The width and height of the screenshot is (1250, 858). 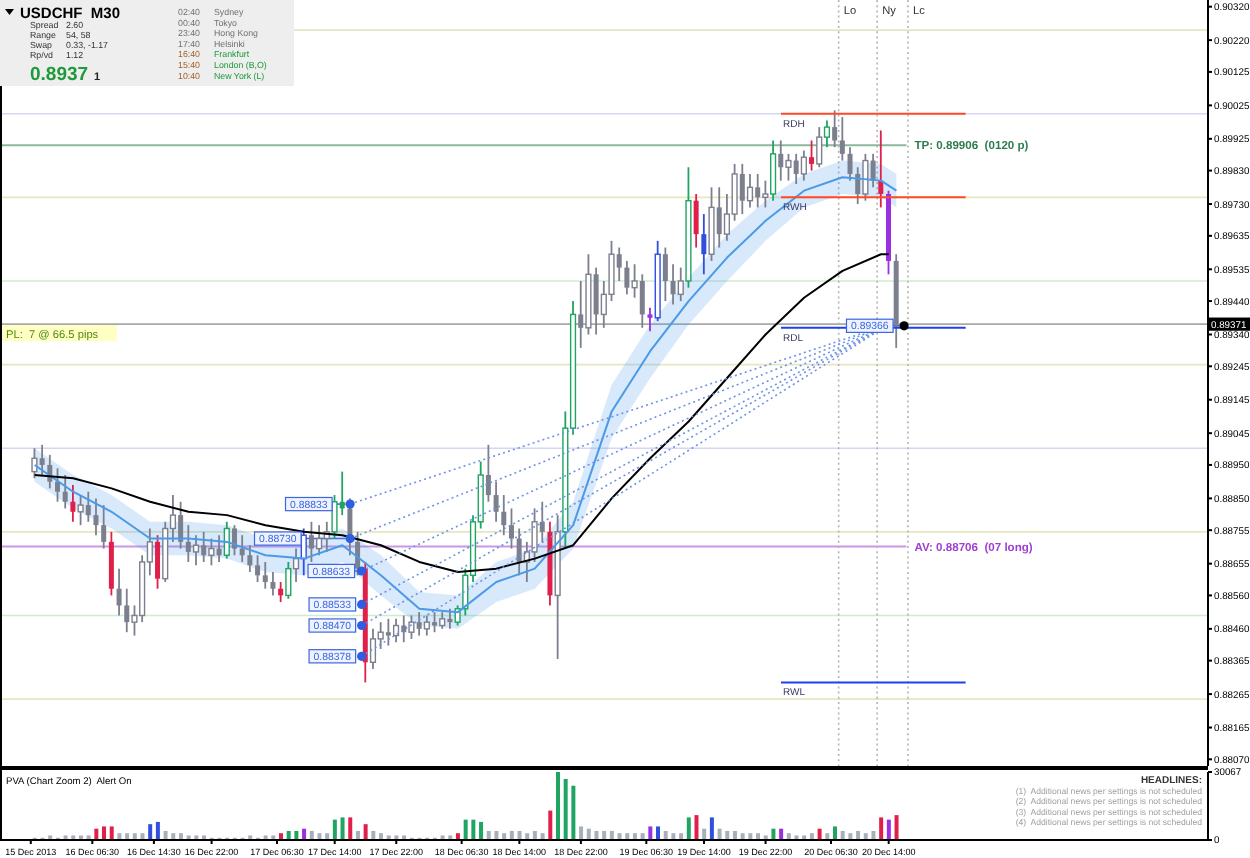 What do you see at coordinates (59, 75) in the screenshot?
I see `annotation: 0.8937` at bounding box center [59, 75].